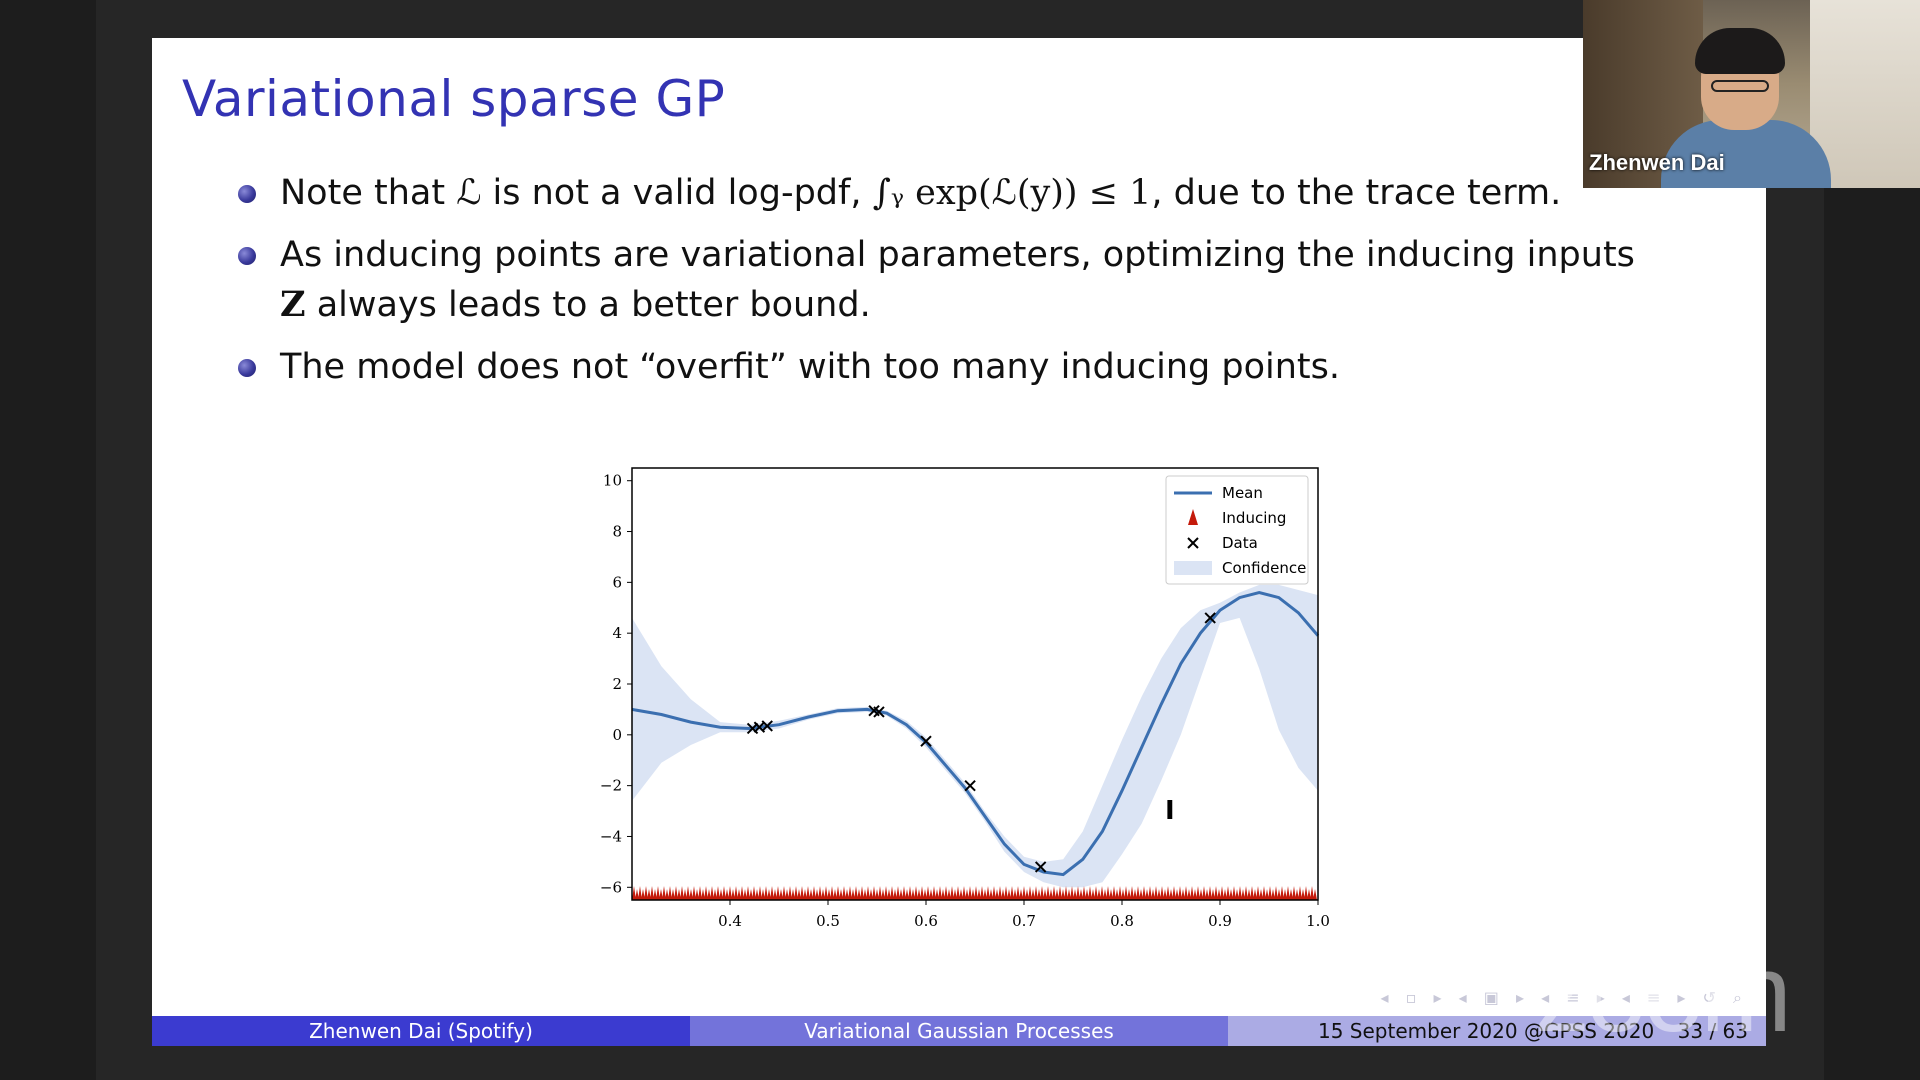 The height and width of the screenshot is (1080, 1920). Describe the element at coordinates (1356, 193) in the screenshot. I see `bullet-text: , due to the trace term.` at that location.